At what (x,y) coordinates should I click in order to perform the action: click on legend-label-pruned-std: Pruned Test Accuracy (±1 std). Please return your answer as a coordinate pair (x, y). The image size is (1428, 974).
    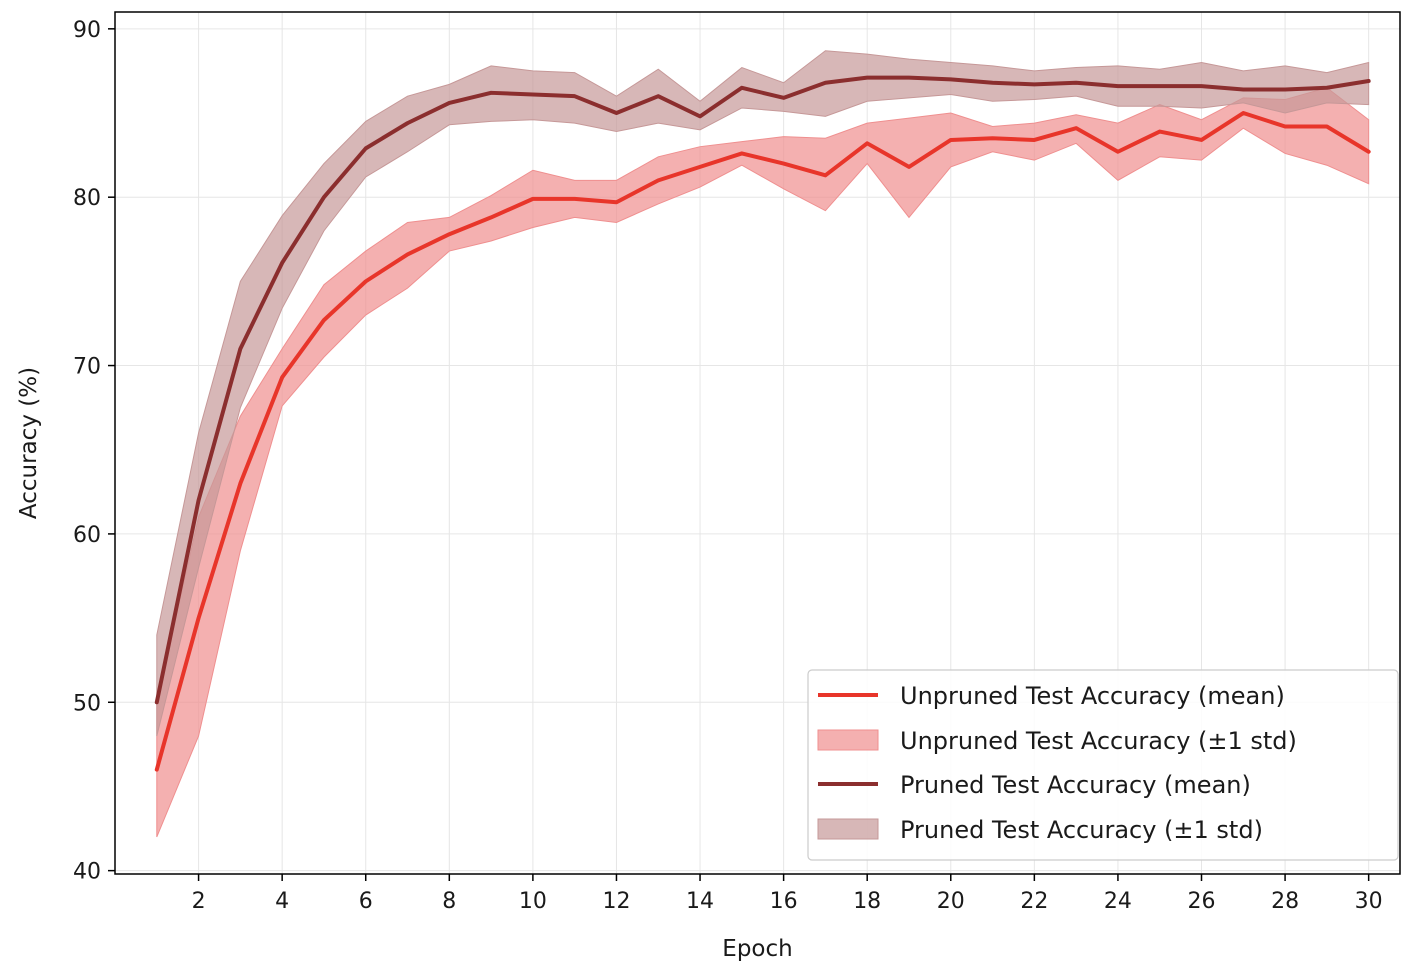
    Looking at the image, I should click on (1081, 830).